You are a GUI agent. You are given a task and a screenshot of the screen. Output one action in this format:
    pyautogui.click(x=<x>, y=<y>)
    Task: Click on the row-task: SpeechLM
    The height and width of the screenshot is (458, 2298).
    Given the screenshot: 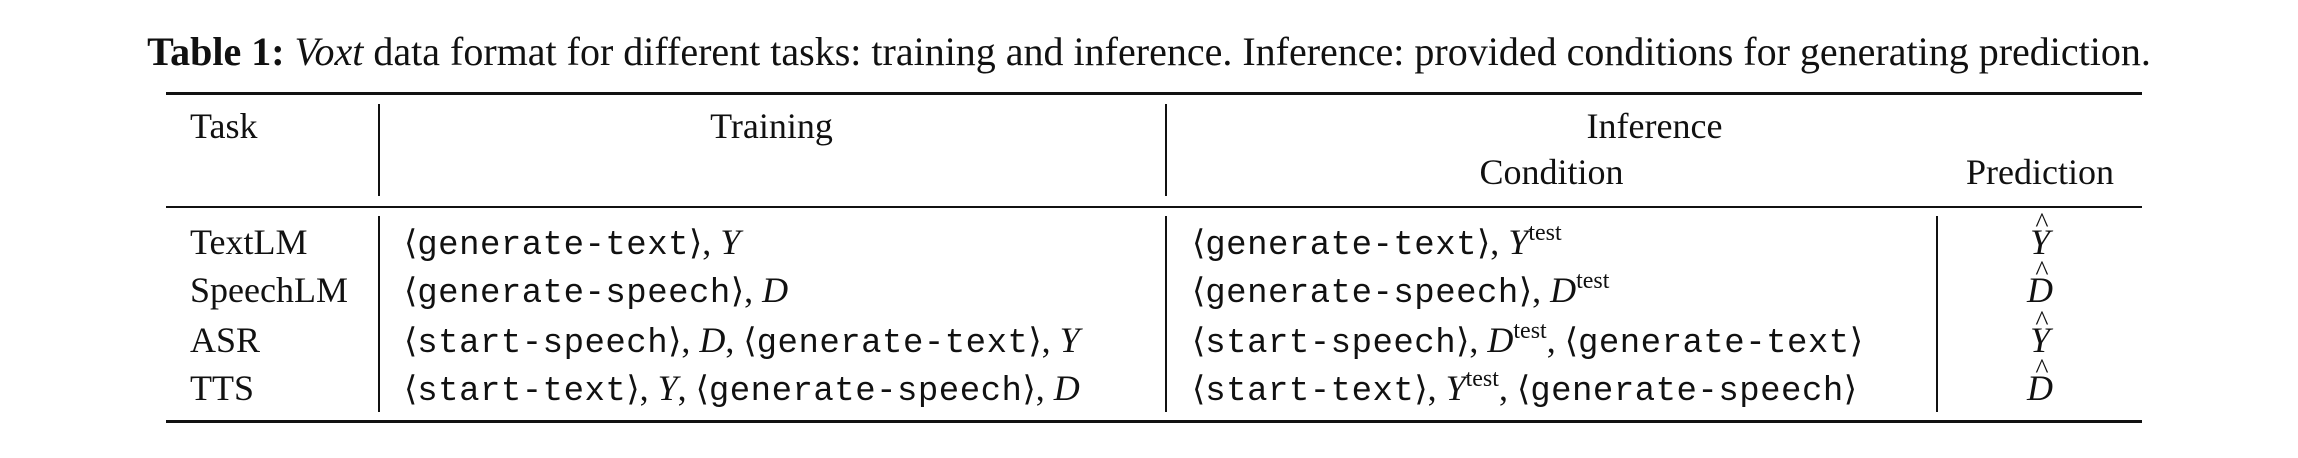 What is the action you would take?
    pyautogui.click(x=269, y=290)
    